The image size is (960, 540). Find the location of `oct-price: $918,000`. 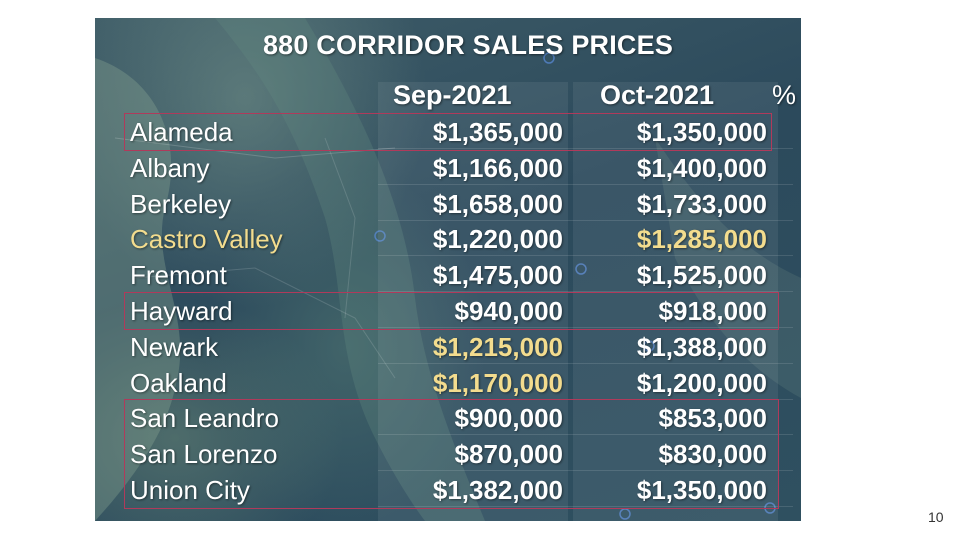

oct-price: $918,000 is located at coordinates (712, 311).